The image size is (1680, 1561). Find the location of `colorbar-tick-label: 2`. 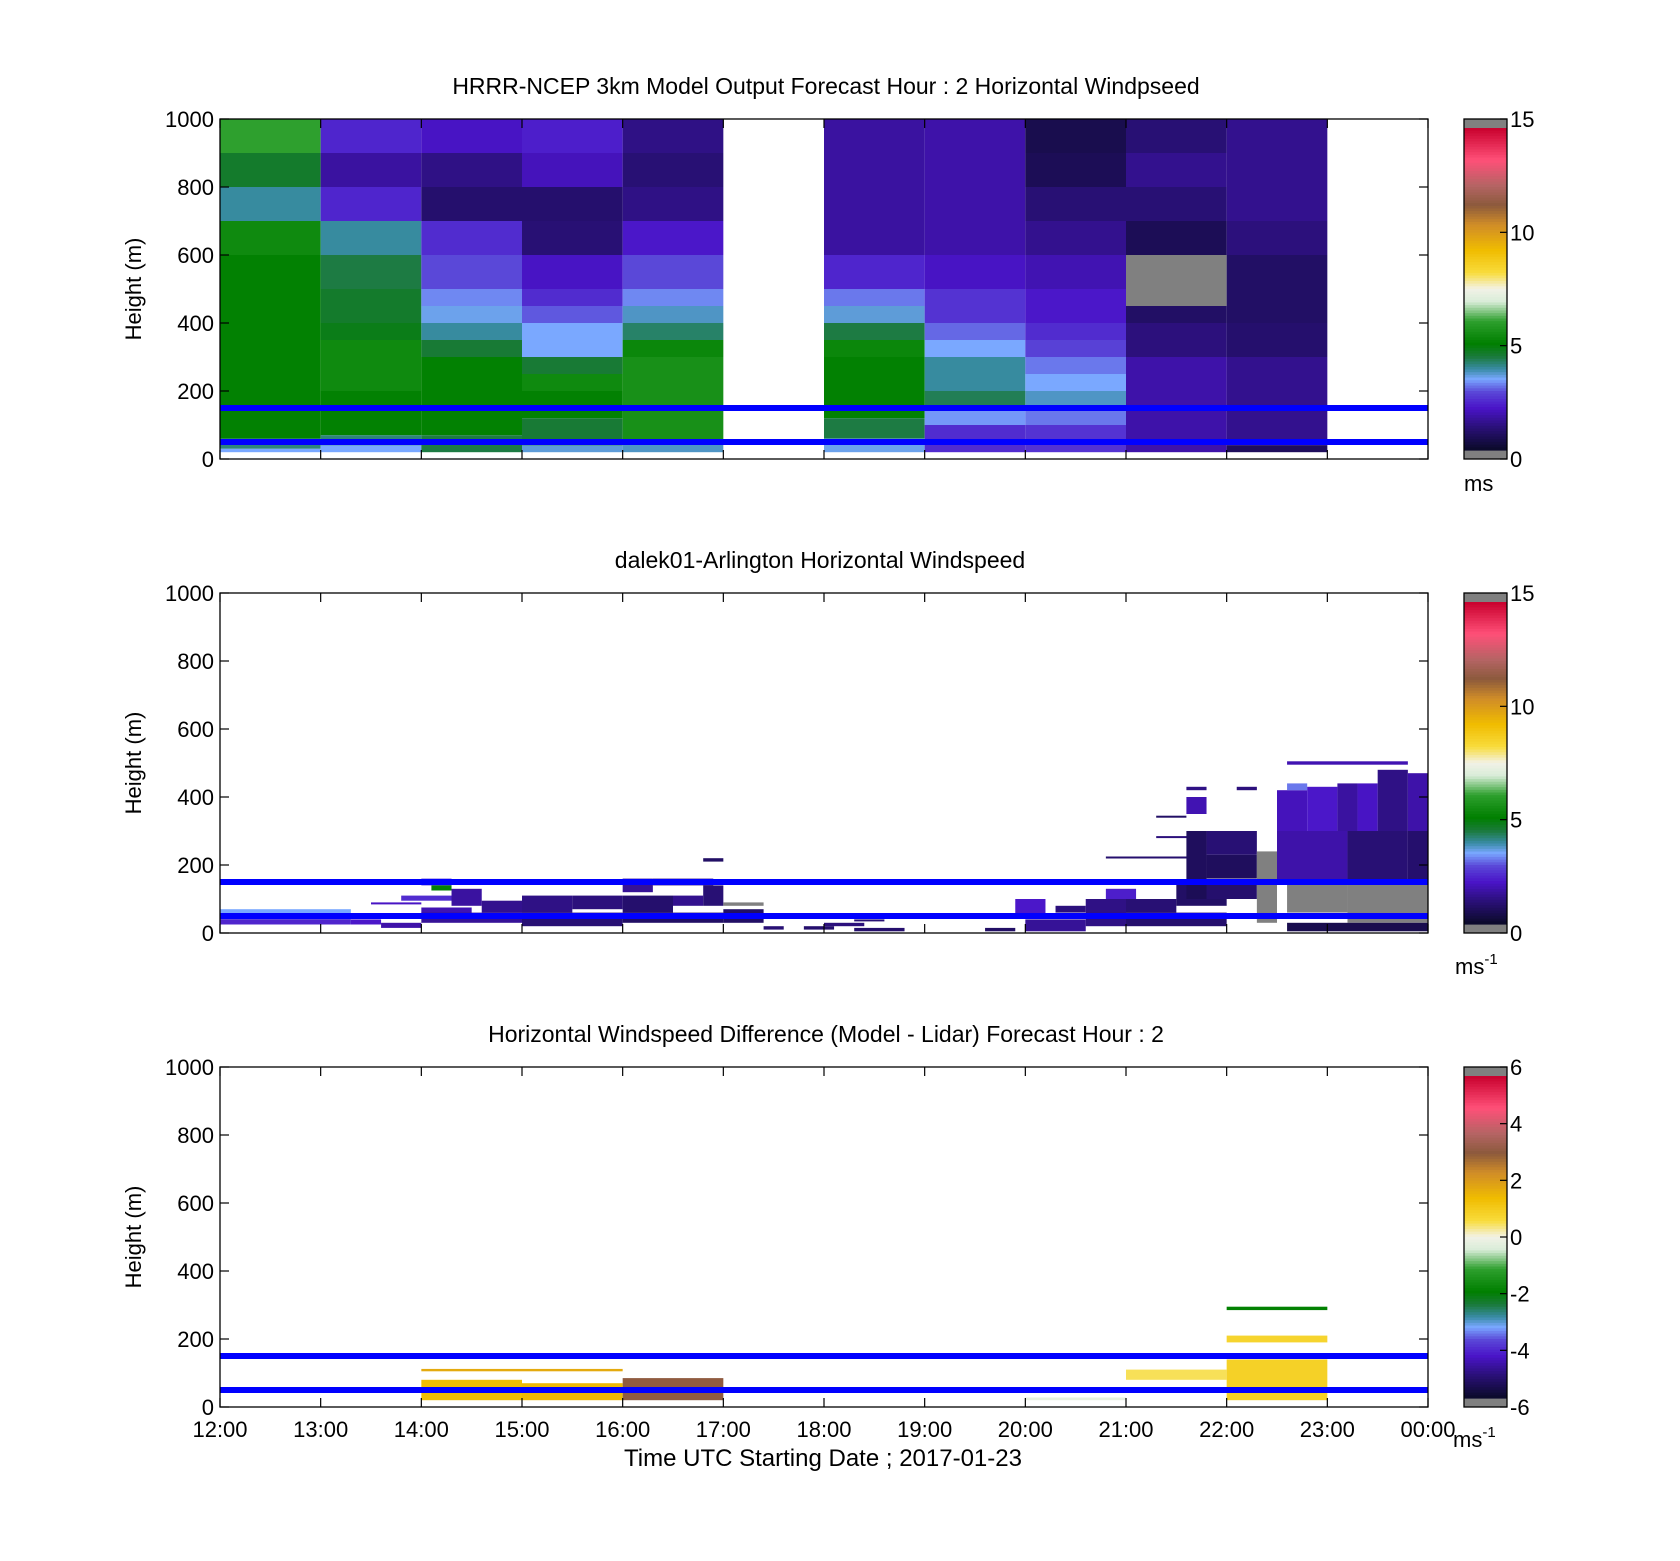

colorbar-tick-label: 2 is located at coordinates (1516, 1180).